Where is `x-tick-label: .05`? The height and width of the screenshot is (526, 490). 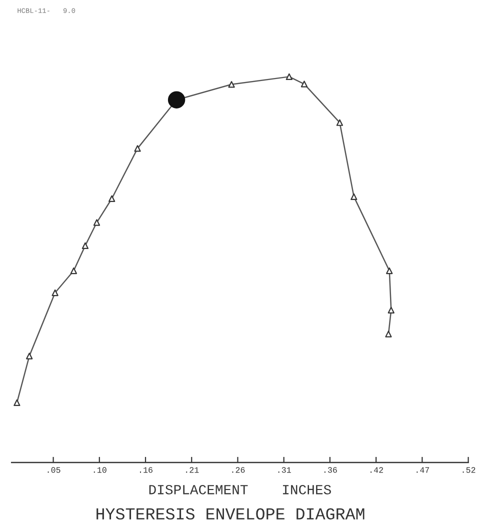 x-tick-label: .05 is located at coordinates (54, 470).